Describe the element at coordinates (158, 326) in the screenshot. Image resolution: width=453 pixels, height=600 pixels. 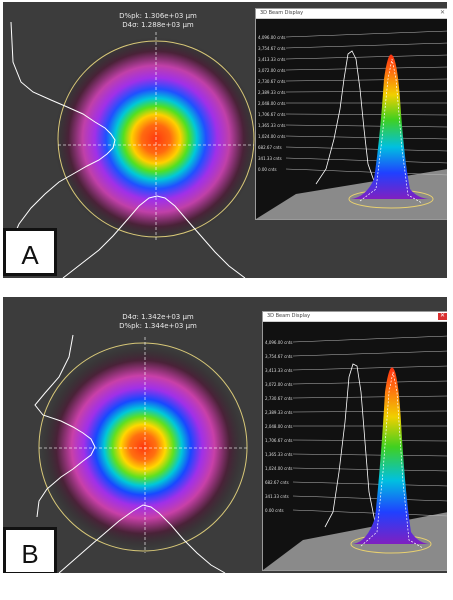
I see `readout-line-2: D%pk: 1.344e+03 µm` at that location.